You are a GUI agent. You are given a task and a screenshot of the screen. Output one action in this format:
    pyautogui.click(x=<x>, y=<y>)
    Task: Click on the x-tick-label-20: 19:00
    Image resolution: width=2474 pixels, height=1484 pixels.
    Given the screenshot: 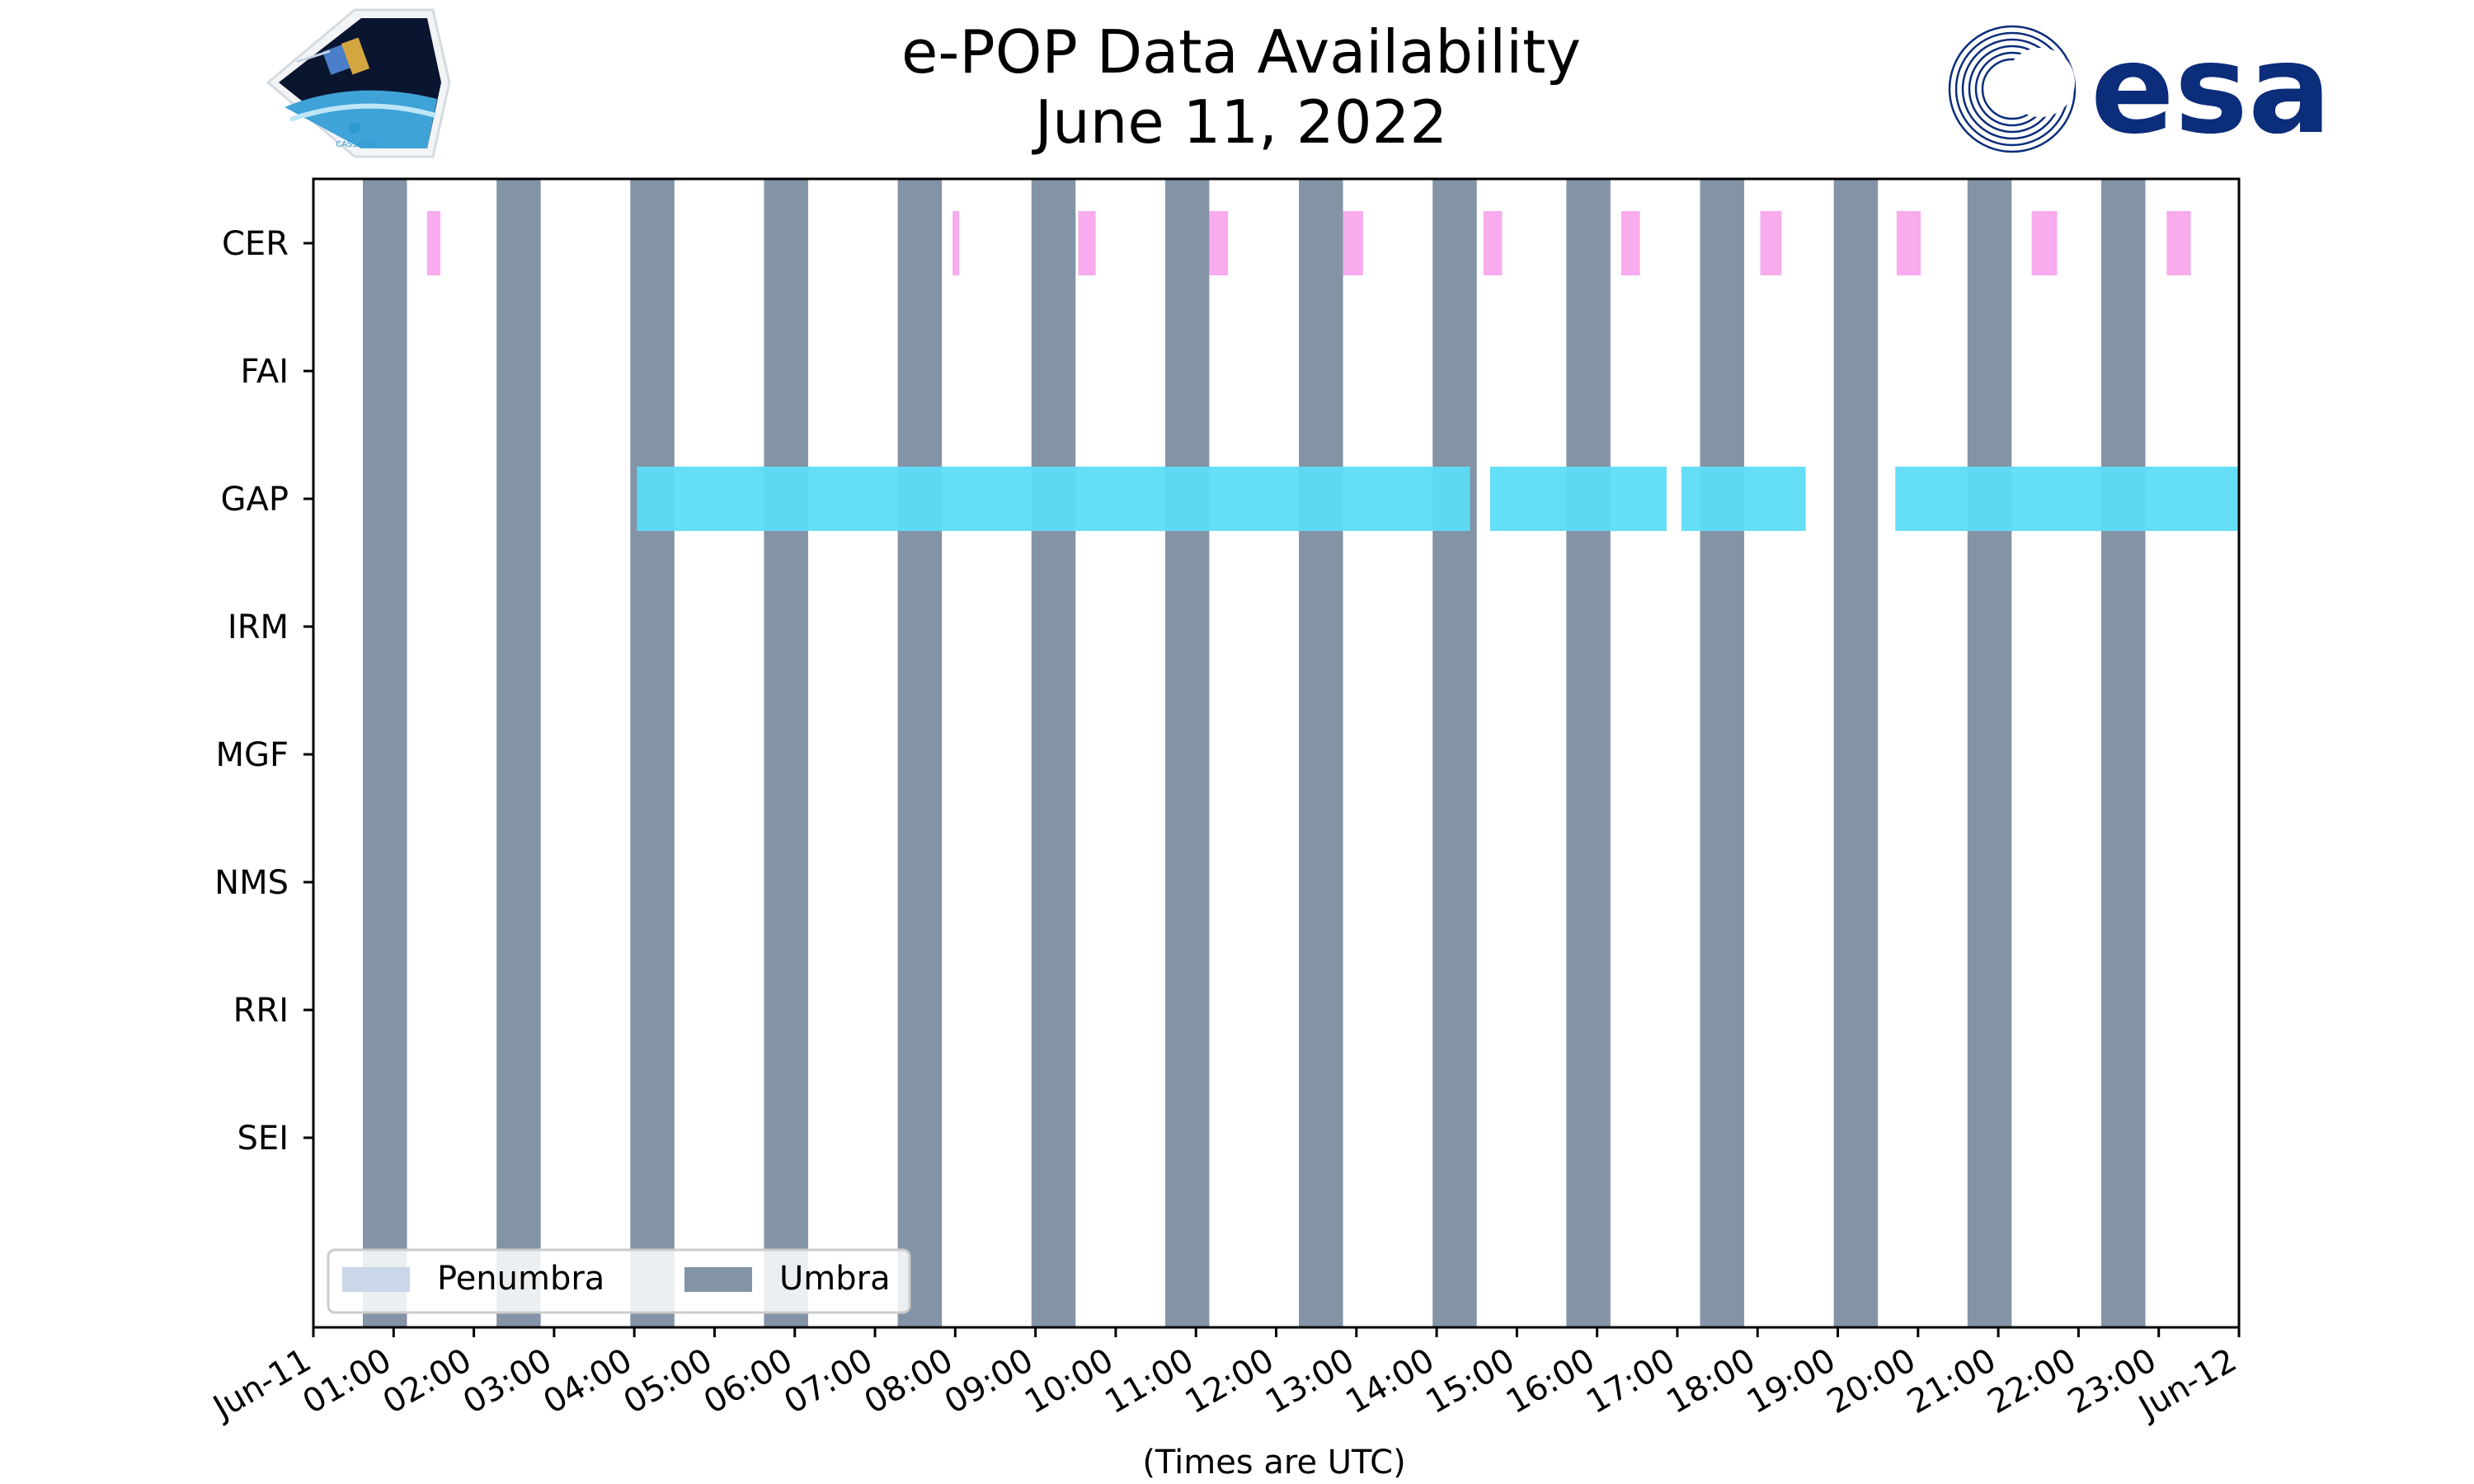 What is the action you would take?
    pyautogui.click(x=1791, y=1381)
    